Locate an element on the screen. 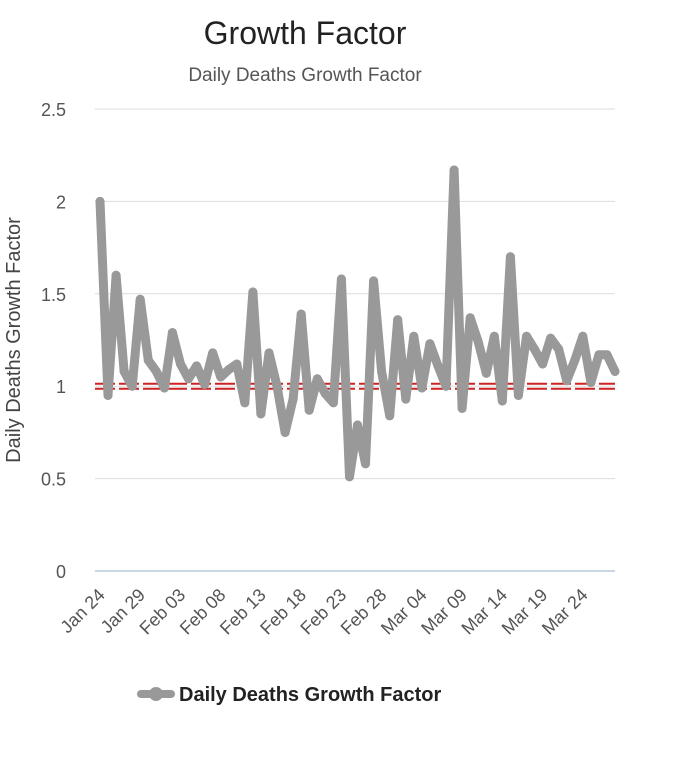 This screenshot has width=690, height=768. y-tick-label: 0.5 is located at coordinates (53, 480).